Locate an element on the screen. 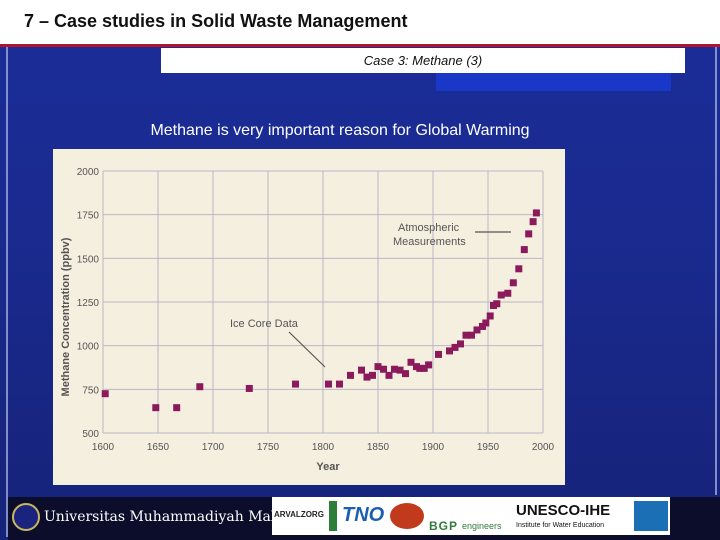 The image size is (720, 540). logo-unesco-temple-icon is located at coordinates (651, 516).